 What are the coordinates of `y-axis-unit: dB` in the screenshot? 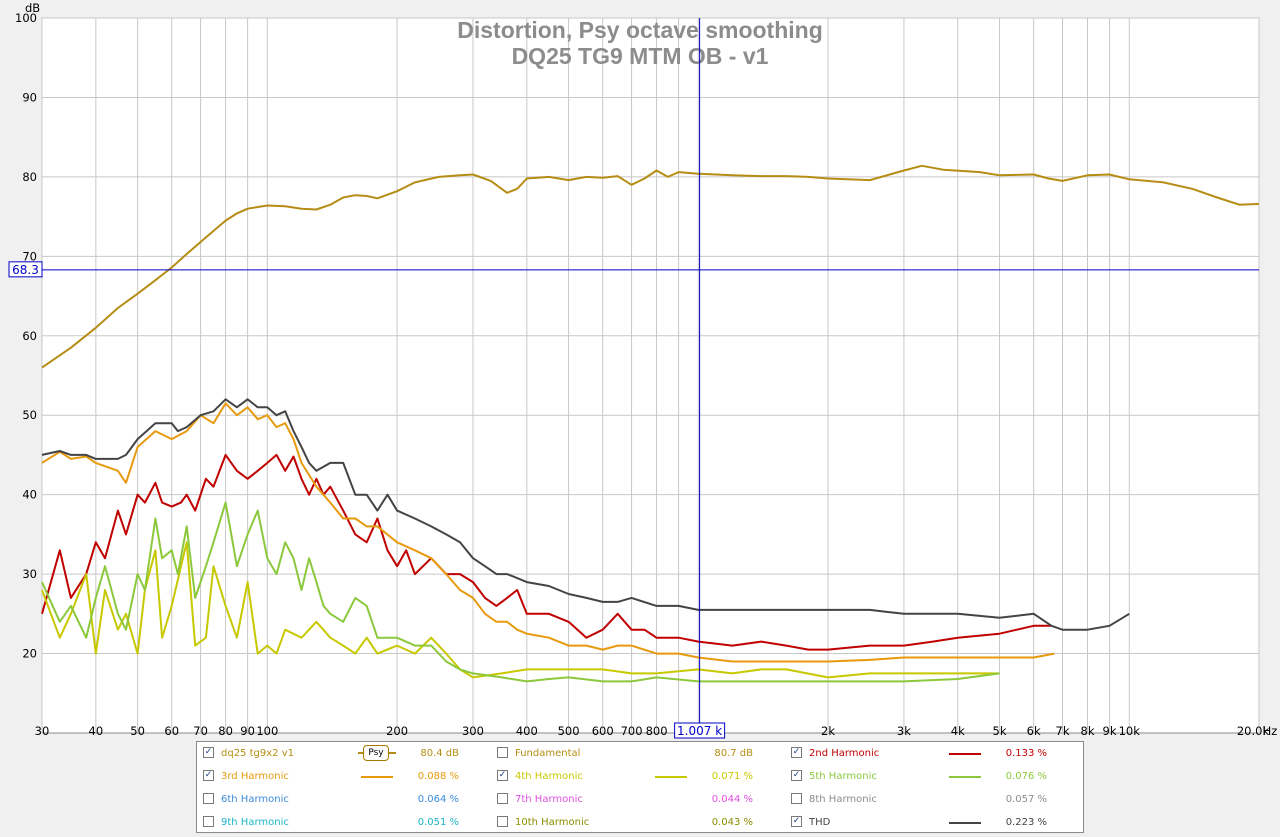 It's located at (32, 8).